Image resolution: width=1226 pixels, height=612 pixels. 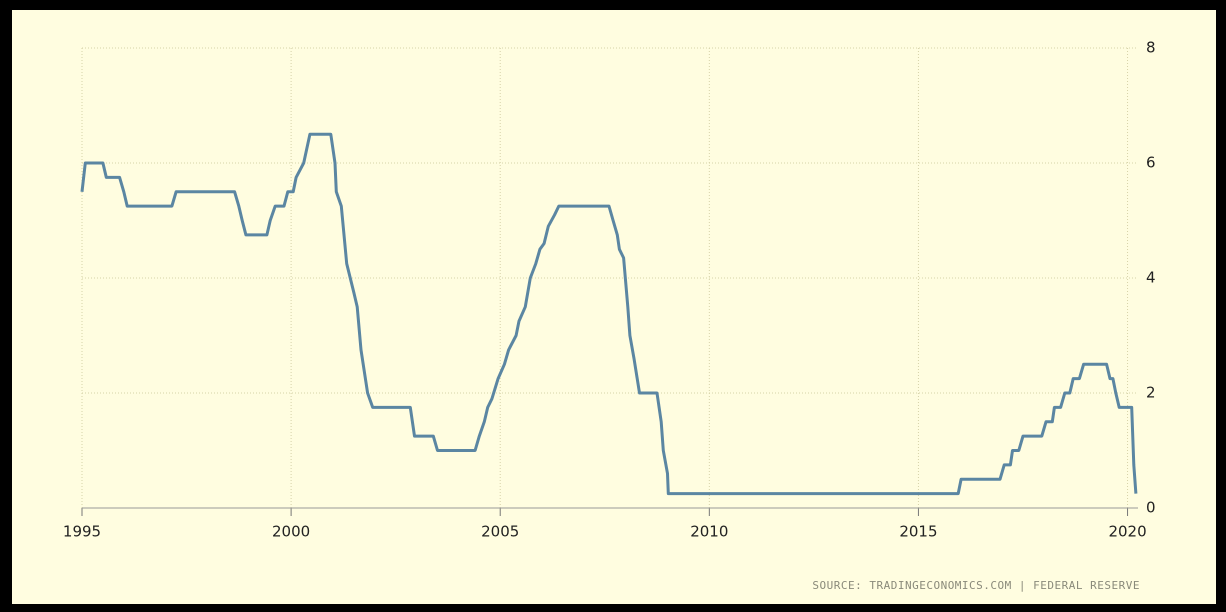 What do you see at coordinates (82, 532) in the screenshot?
I see `x-tick-label: 1995` at bounding box center [82, 532].